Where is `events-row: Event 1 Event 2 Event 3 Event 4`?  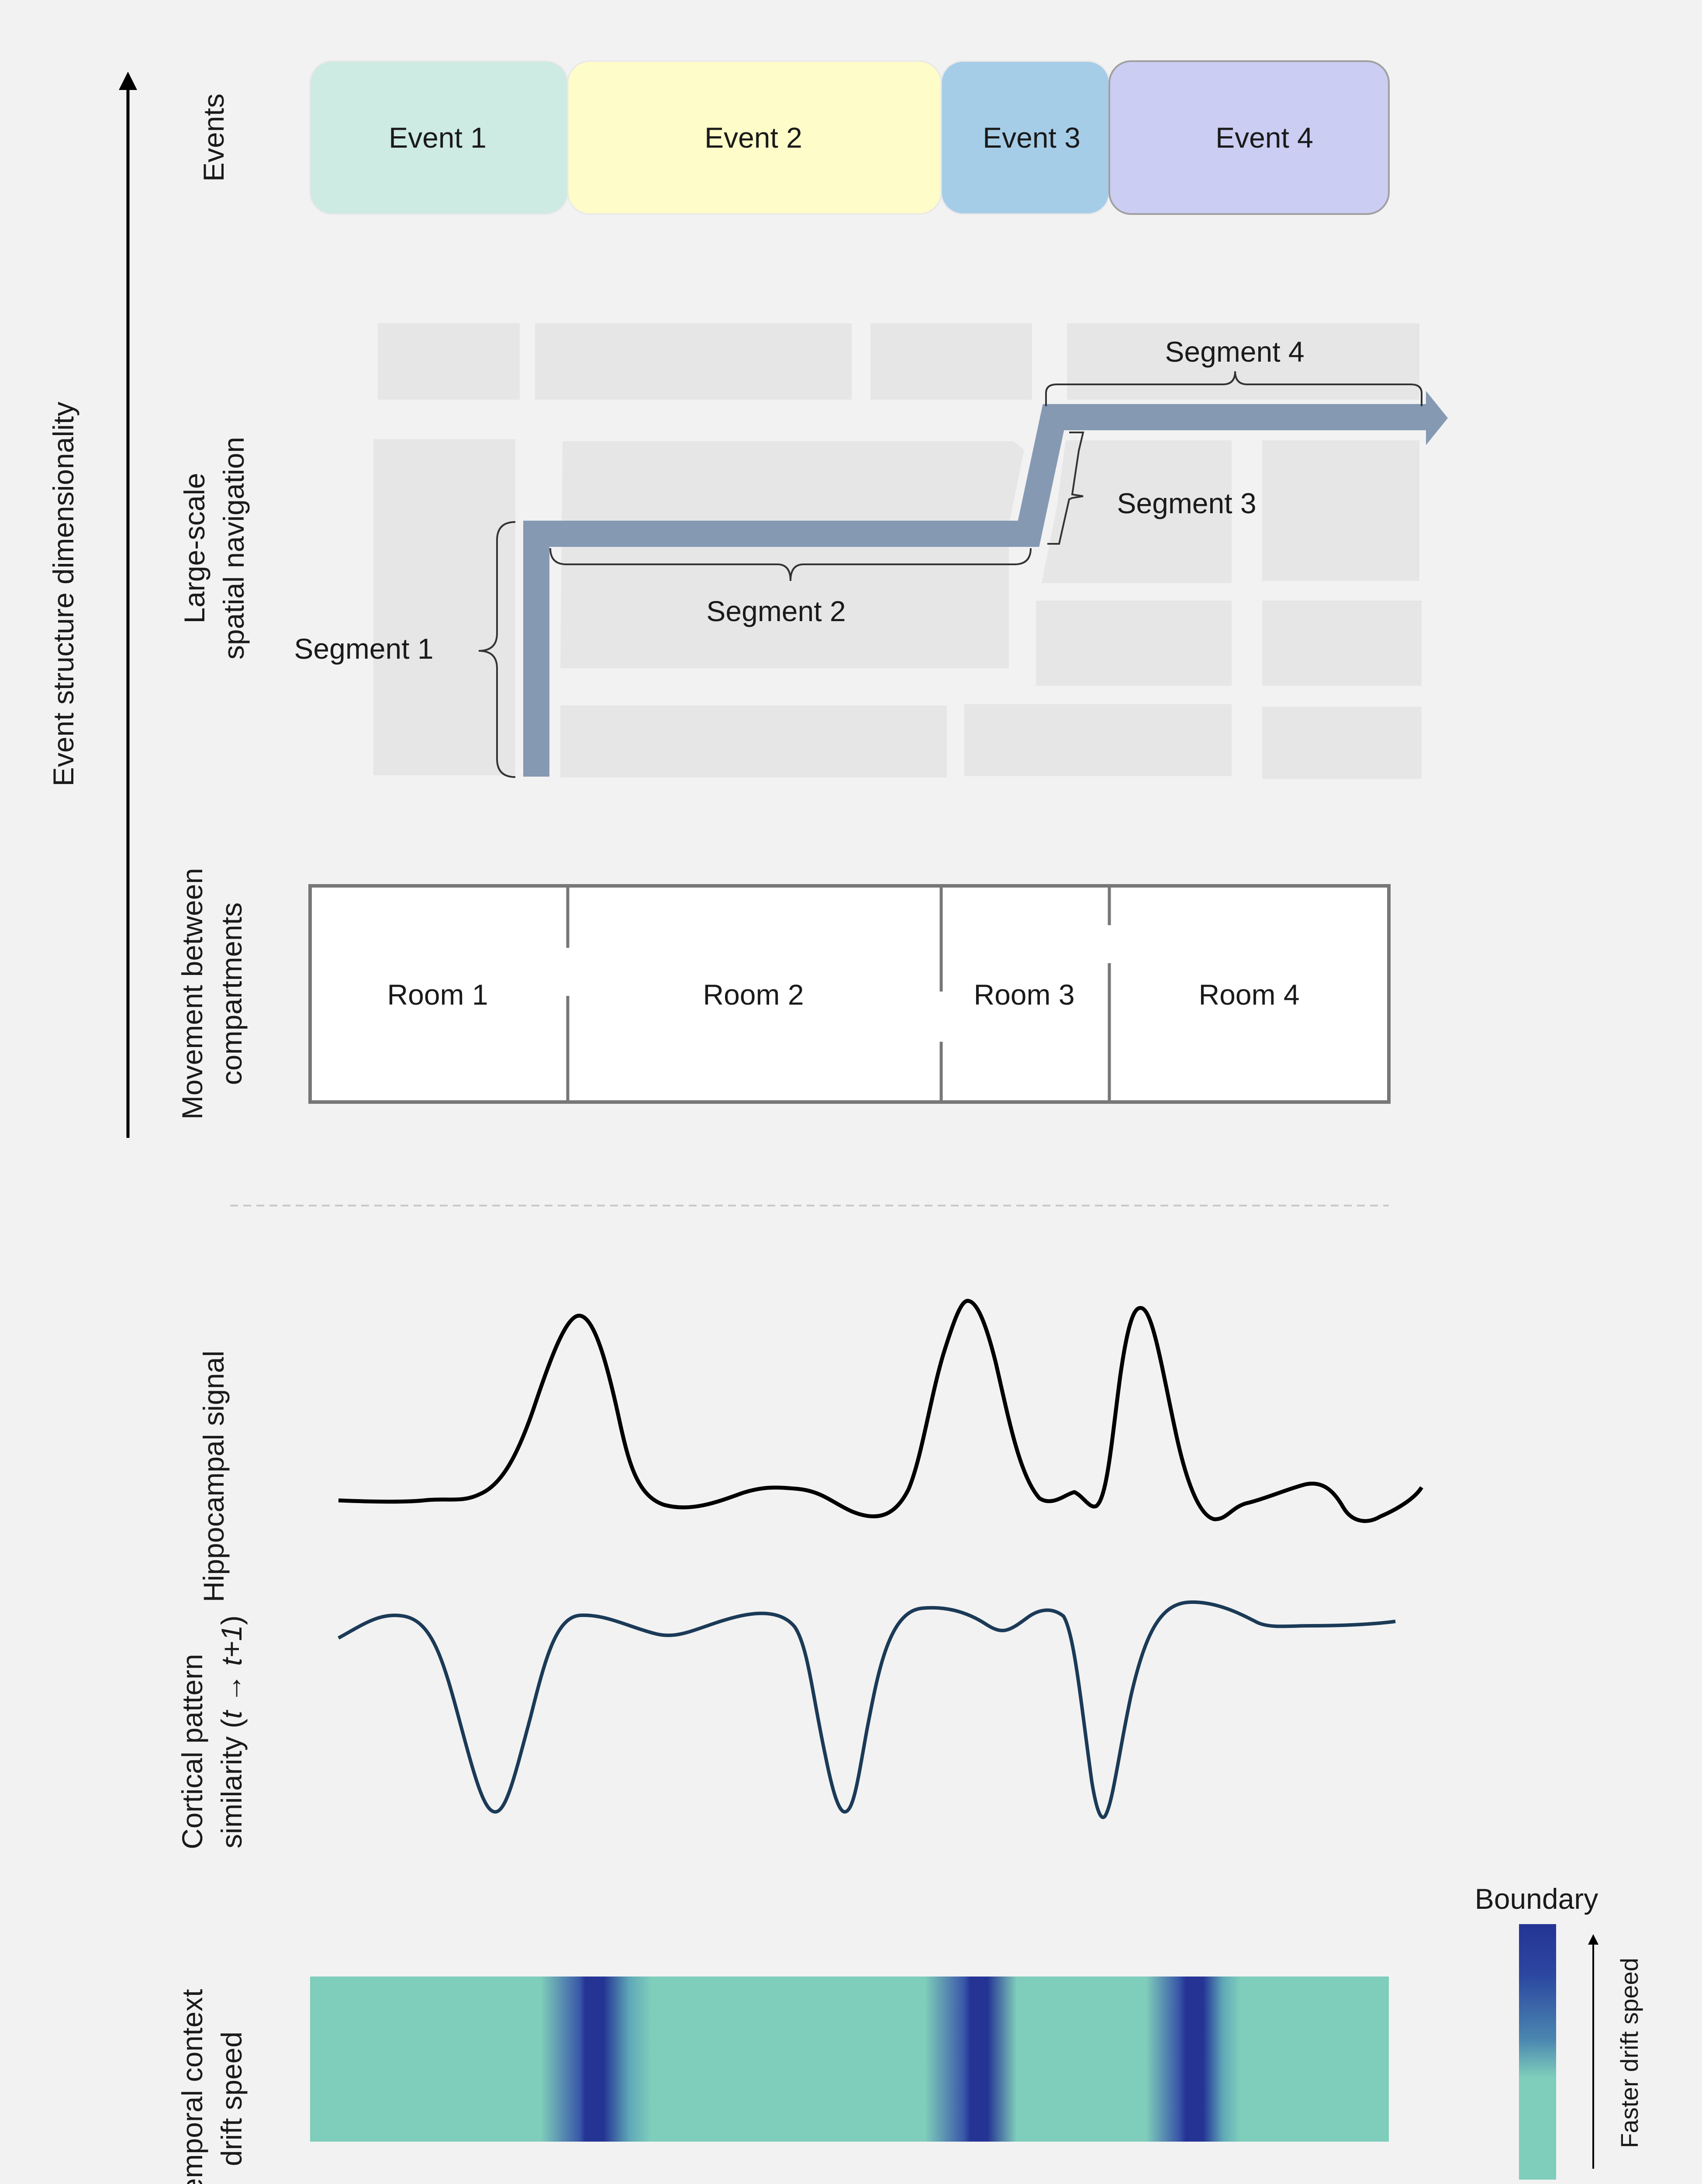
events-row: Event 1 Event 2 Event 3 Event 4 is located at coordinates (849, 137).